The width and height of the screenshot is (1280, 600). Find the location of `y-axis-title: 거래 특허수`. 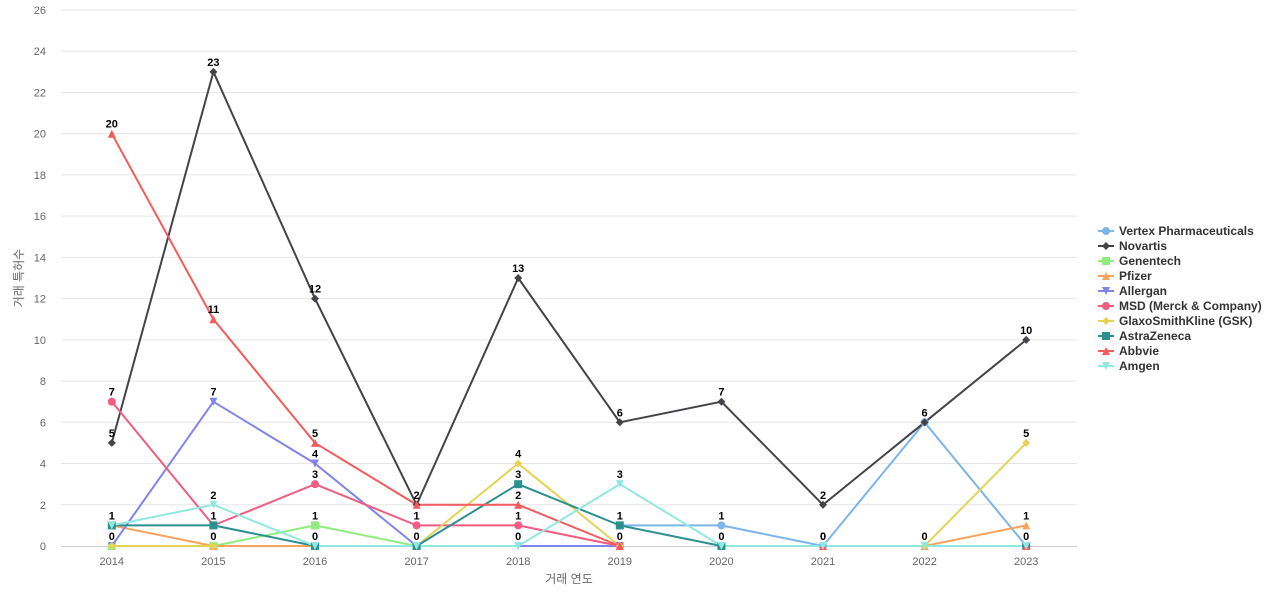

y-axis-title: 거래 특허수 is located at coordinates (19, 278).